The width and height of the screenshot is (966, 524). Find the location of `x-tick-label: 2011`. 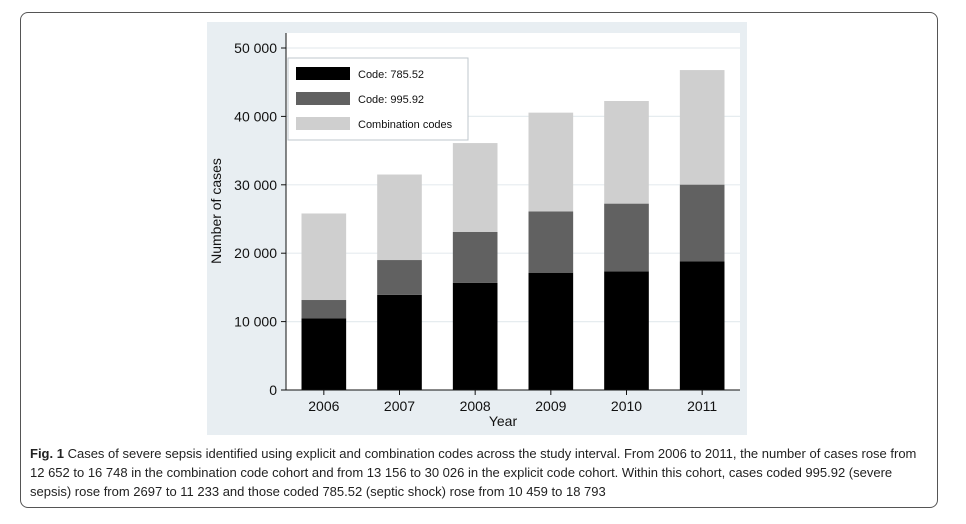

x-tick-label: 2011 is located at coordinates (702, 406).